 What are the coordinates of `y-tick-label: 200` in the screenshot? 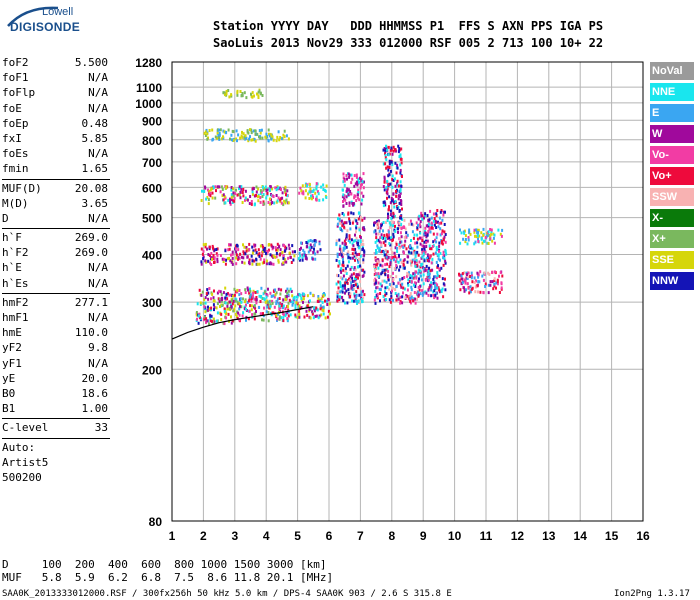 It's located at (152, 370).